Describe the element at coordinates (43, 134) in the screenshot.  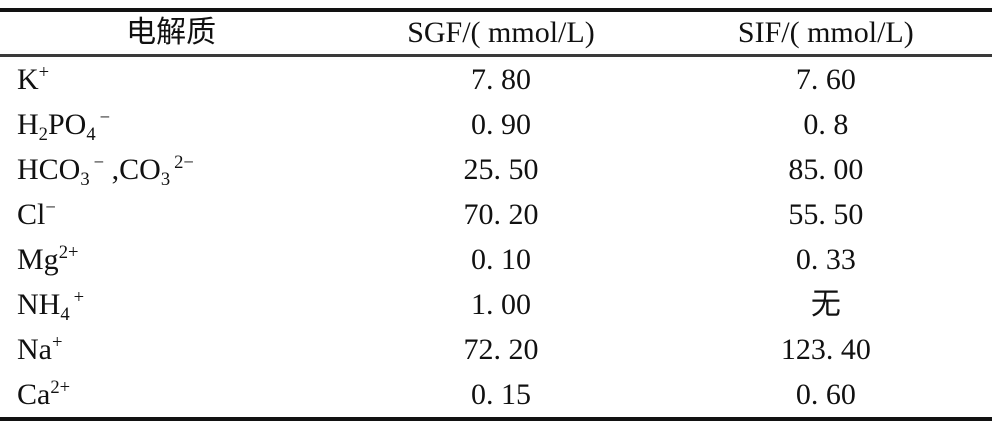
I see `subscript: 2` at that location.